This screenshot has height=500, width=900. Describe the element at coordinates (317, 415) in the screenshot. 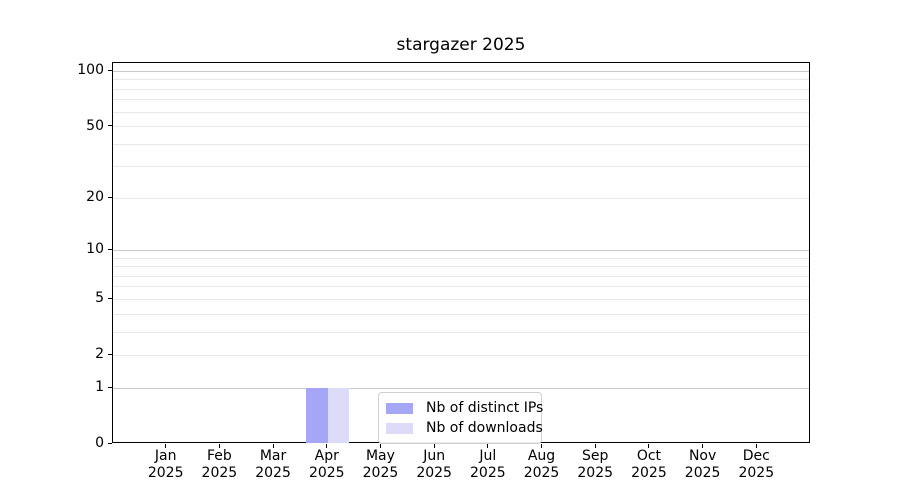

I see `bar-distinct-ips` at that location.